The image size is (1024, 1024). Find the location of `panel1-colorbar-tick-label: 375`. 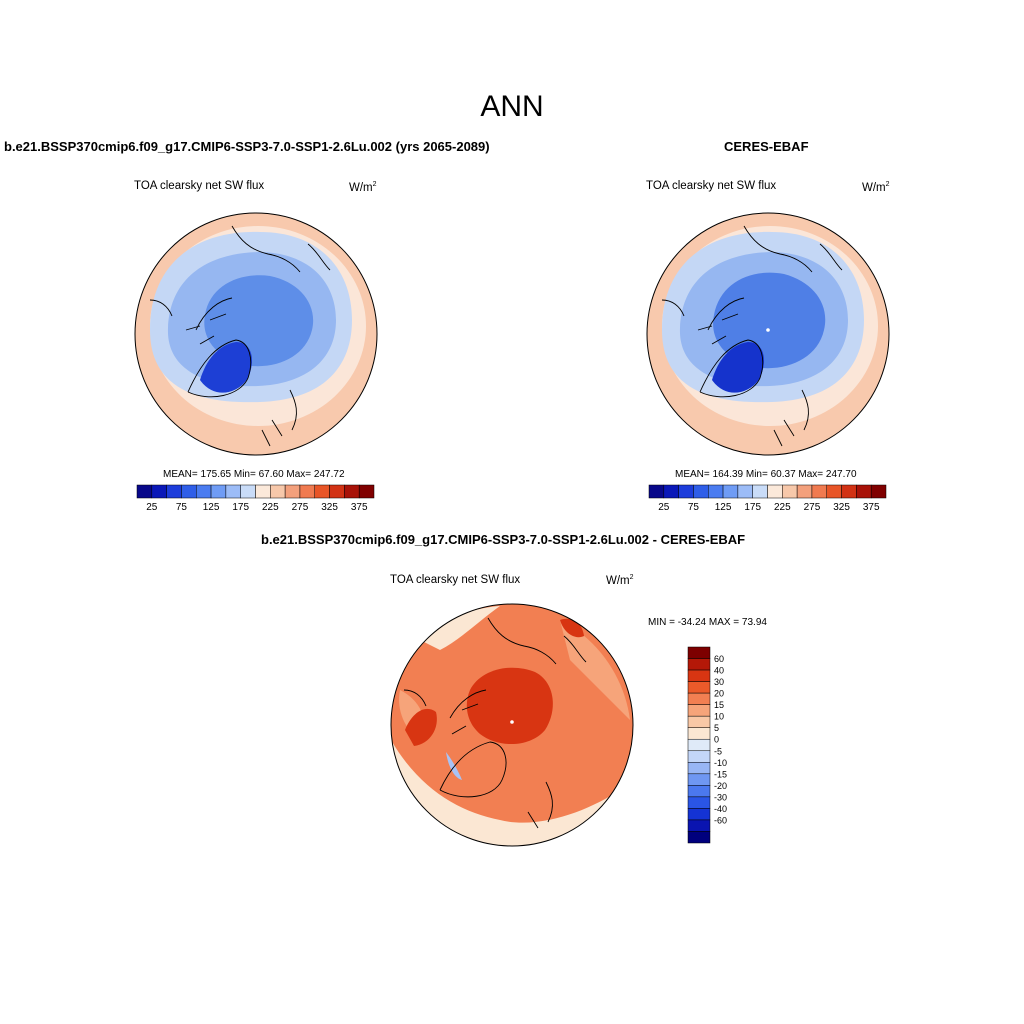

panel1-colorbar-tick-label: 375 is located at coordinates (359, 507).